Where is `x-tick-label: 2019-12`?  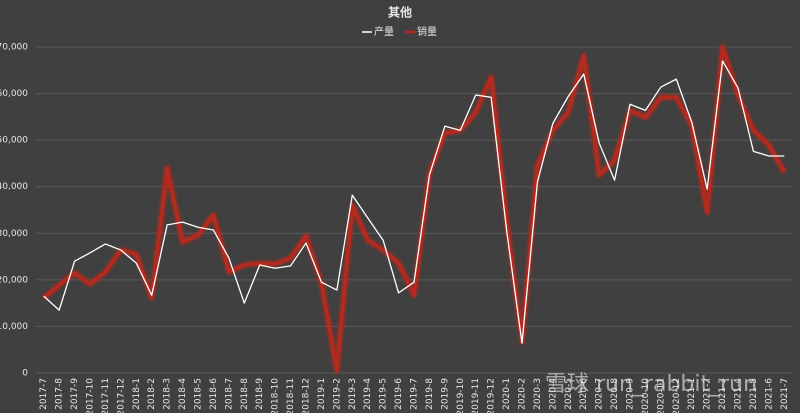
x-tick-label: 2019-12 is located at coordinates (492, 395).